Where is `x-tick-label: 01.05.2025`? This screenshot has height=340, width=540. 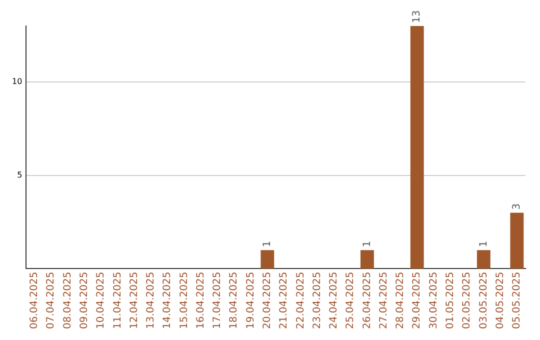 x-tick-label: 01.05.2025 is located at coordinates (450, 301).